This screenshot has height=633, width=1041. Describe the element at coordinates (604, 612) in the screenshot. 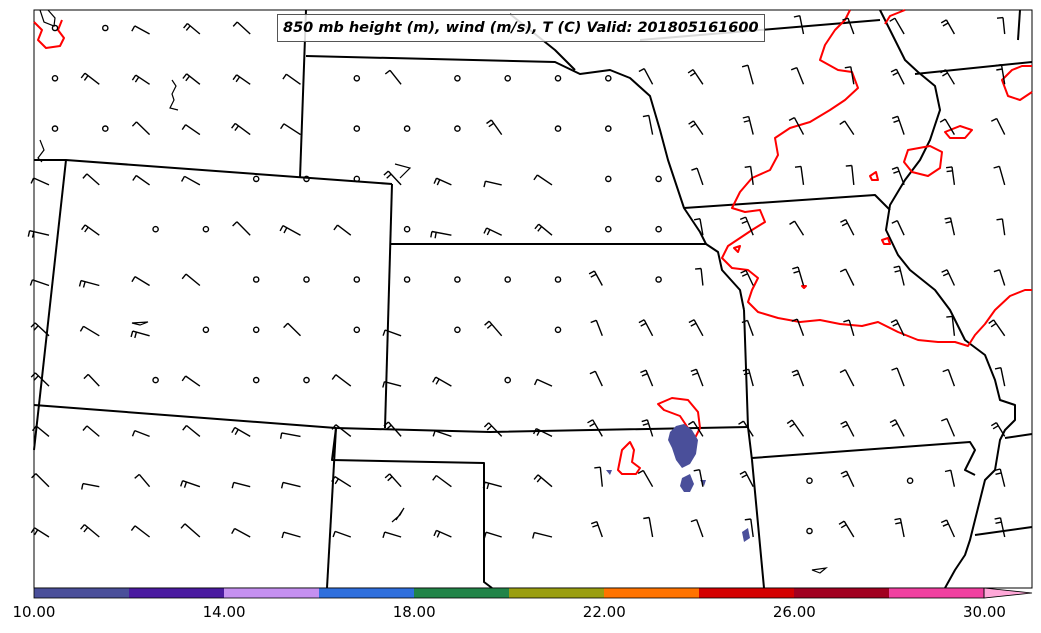

I see `colorbar-tick-label: 22.00` at that location.